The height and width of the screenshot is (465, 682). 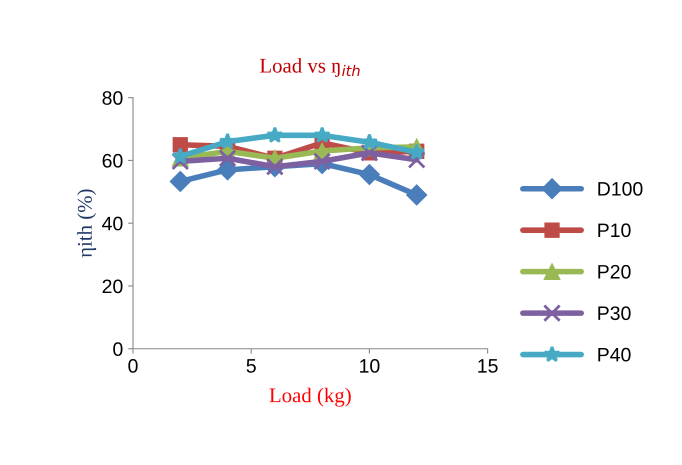 I want to click on y-tick-label: 20, so click(x=112, y=286).